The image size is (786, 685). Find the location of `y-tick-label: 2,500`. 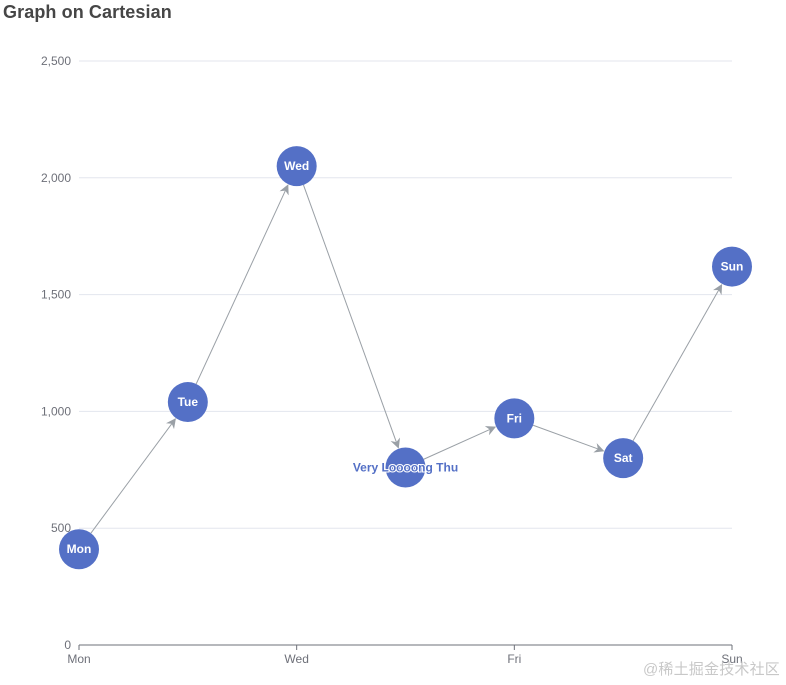

y-tick-label: 2,500 is located at coordinates (56, 61).